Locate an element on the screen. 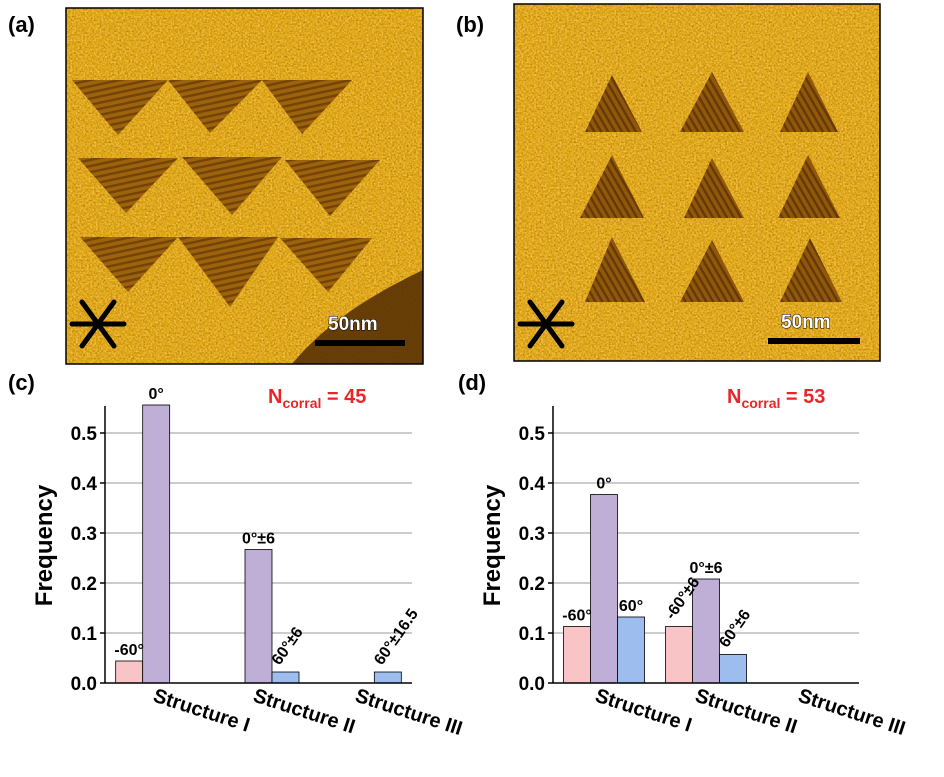 Image resolution: width=944 pixels, height=777 pixels. panel-label-a: (a) is located at coordinates (21, 24).